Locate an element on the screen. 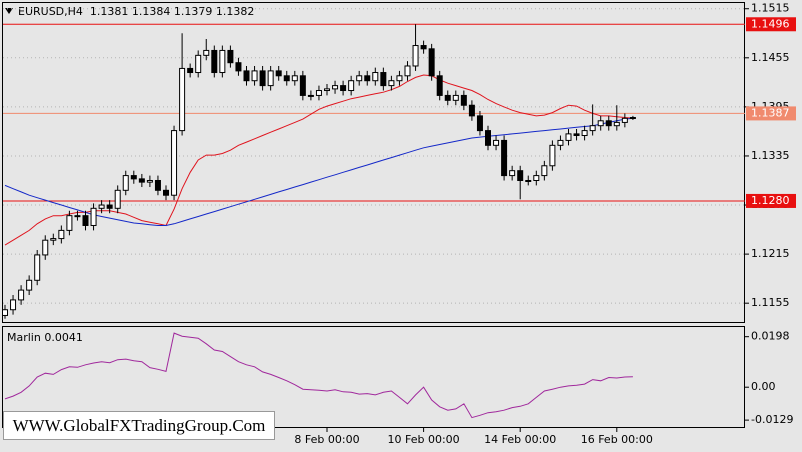  price-label: 1.1387 is located at coordinates (770, 112).